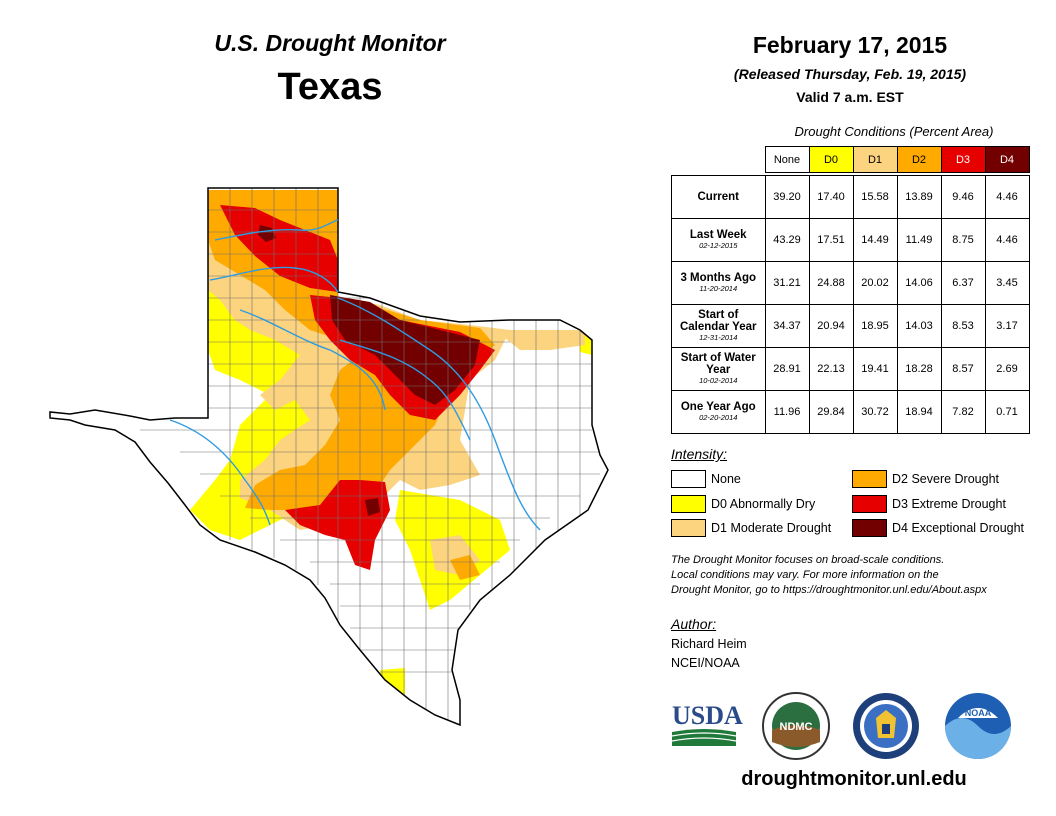 The image size is (1056, 816). What do you see at coordinates (787, 412) in the screenshot?
I see `table-cell: 11.96` at bounding box center [787, 412].